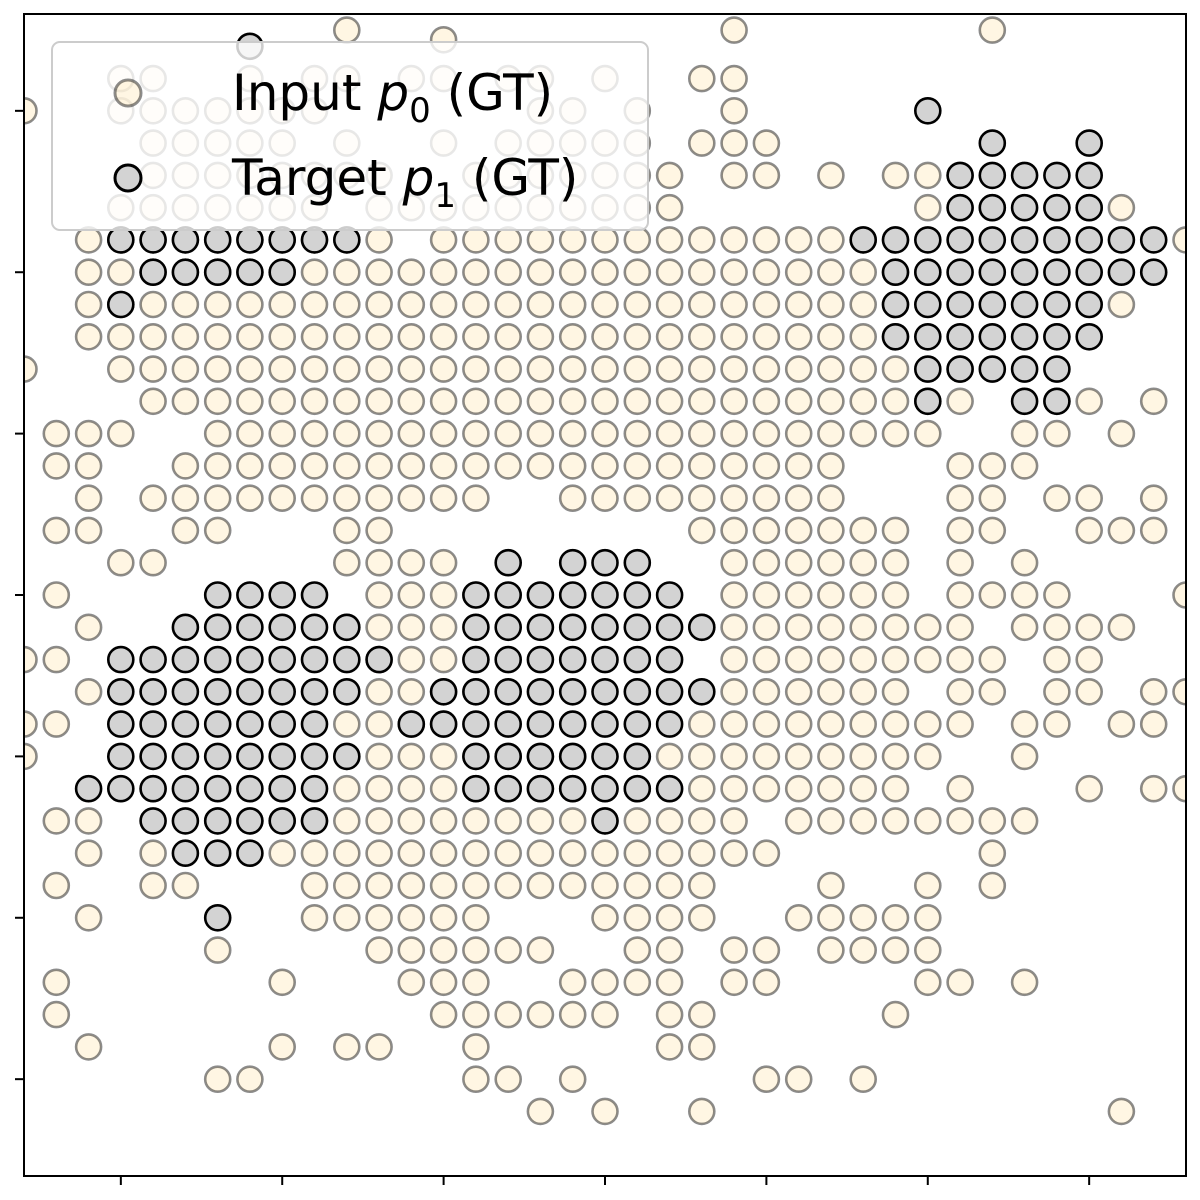 The width and height of the screenshot is (1200, 1200). I want to click on legend-label-target-symbol: p, so click(418, 178).